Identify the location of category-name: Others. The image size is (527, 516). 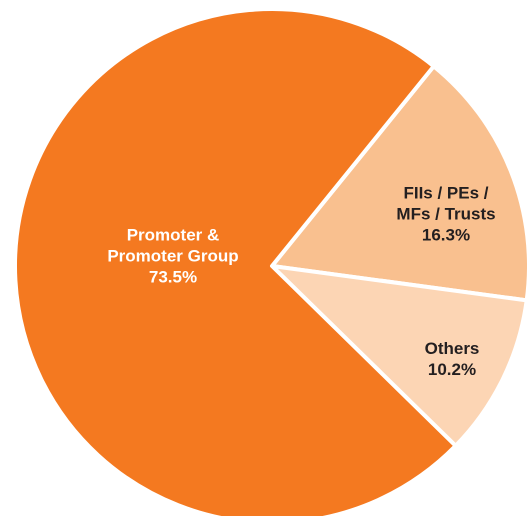
(452, 348).